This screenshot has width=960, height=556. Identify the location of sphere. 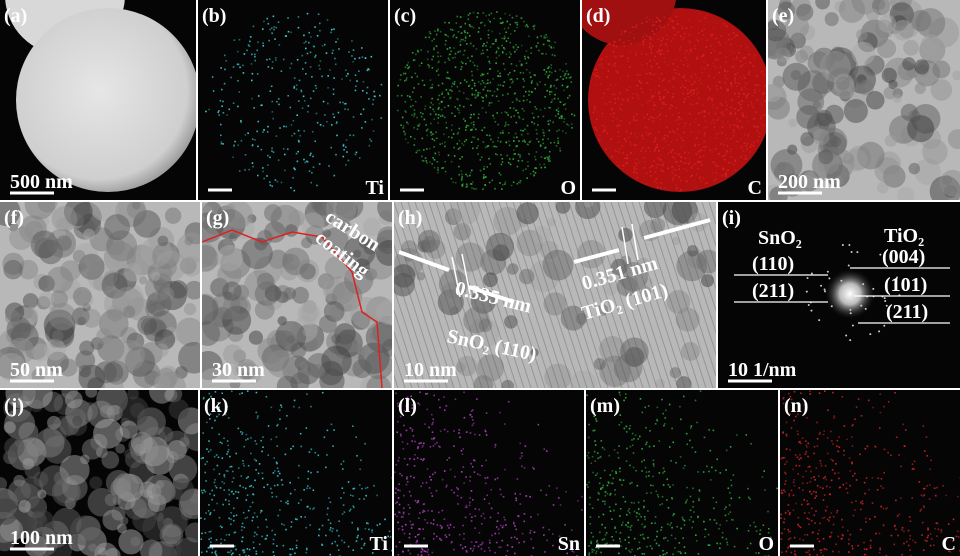
(106, 100).